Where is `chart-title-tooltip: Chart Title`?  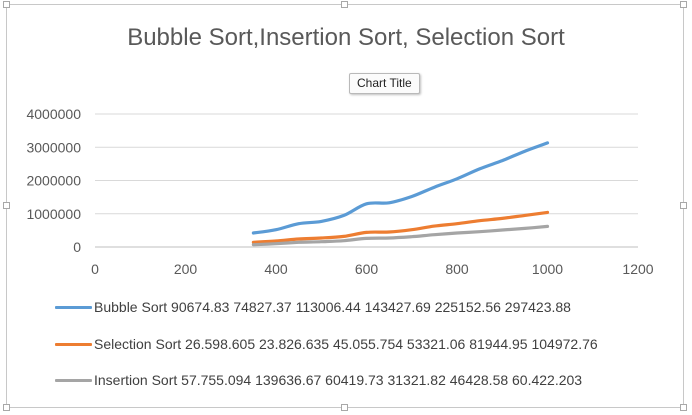
chart-title-tooltip: Chart Title is located at coordinates (384, 83).